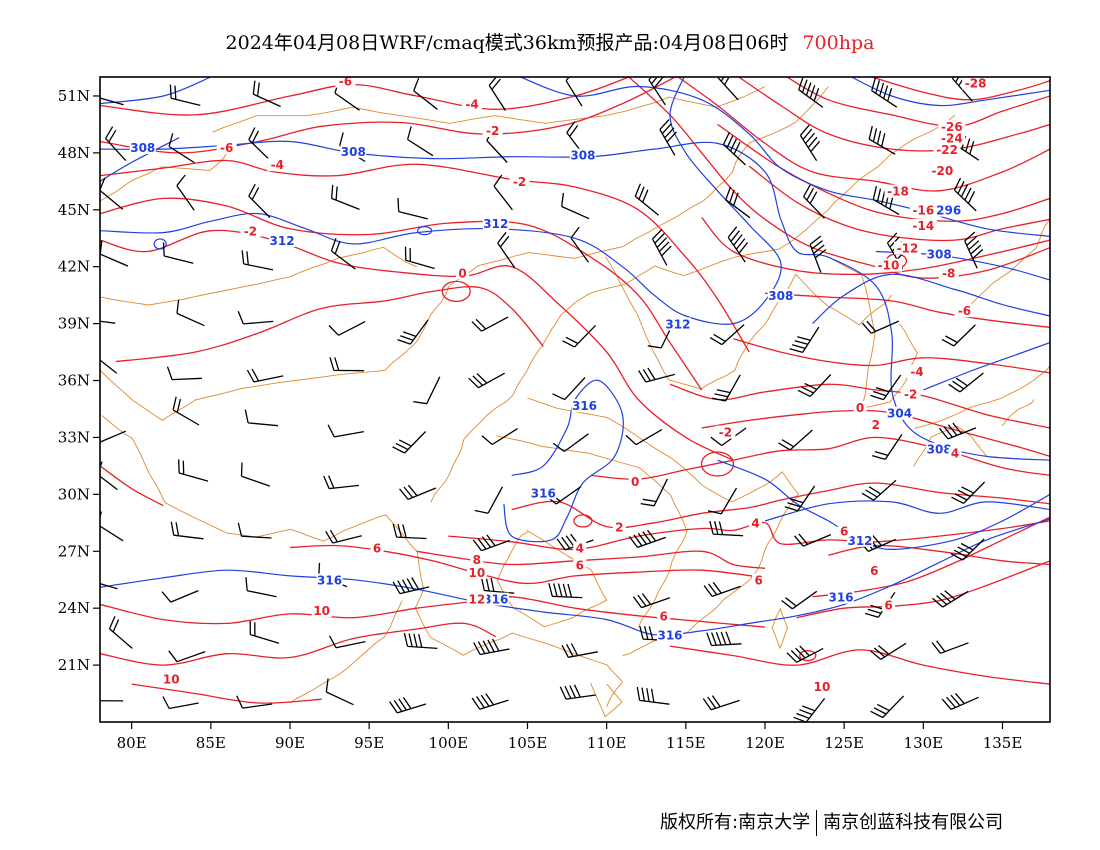  I want to click on temperature-contour-label: -8, so click(948, 273).